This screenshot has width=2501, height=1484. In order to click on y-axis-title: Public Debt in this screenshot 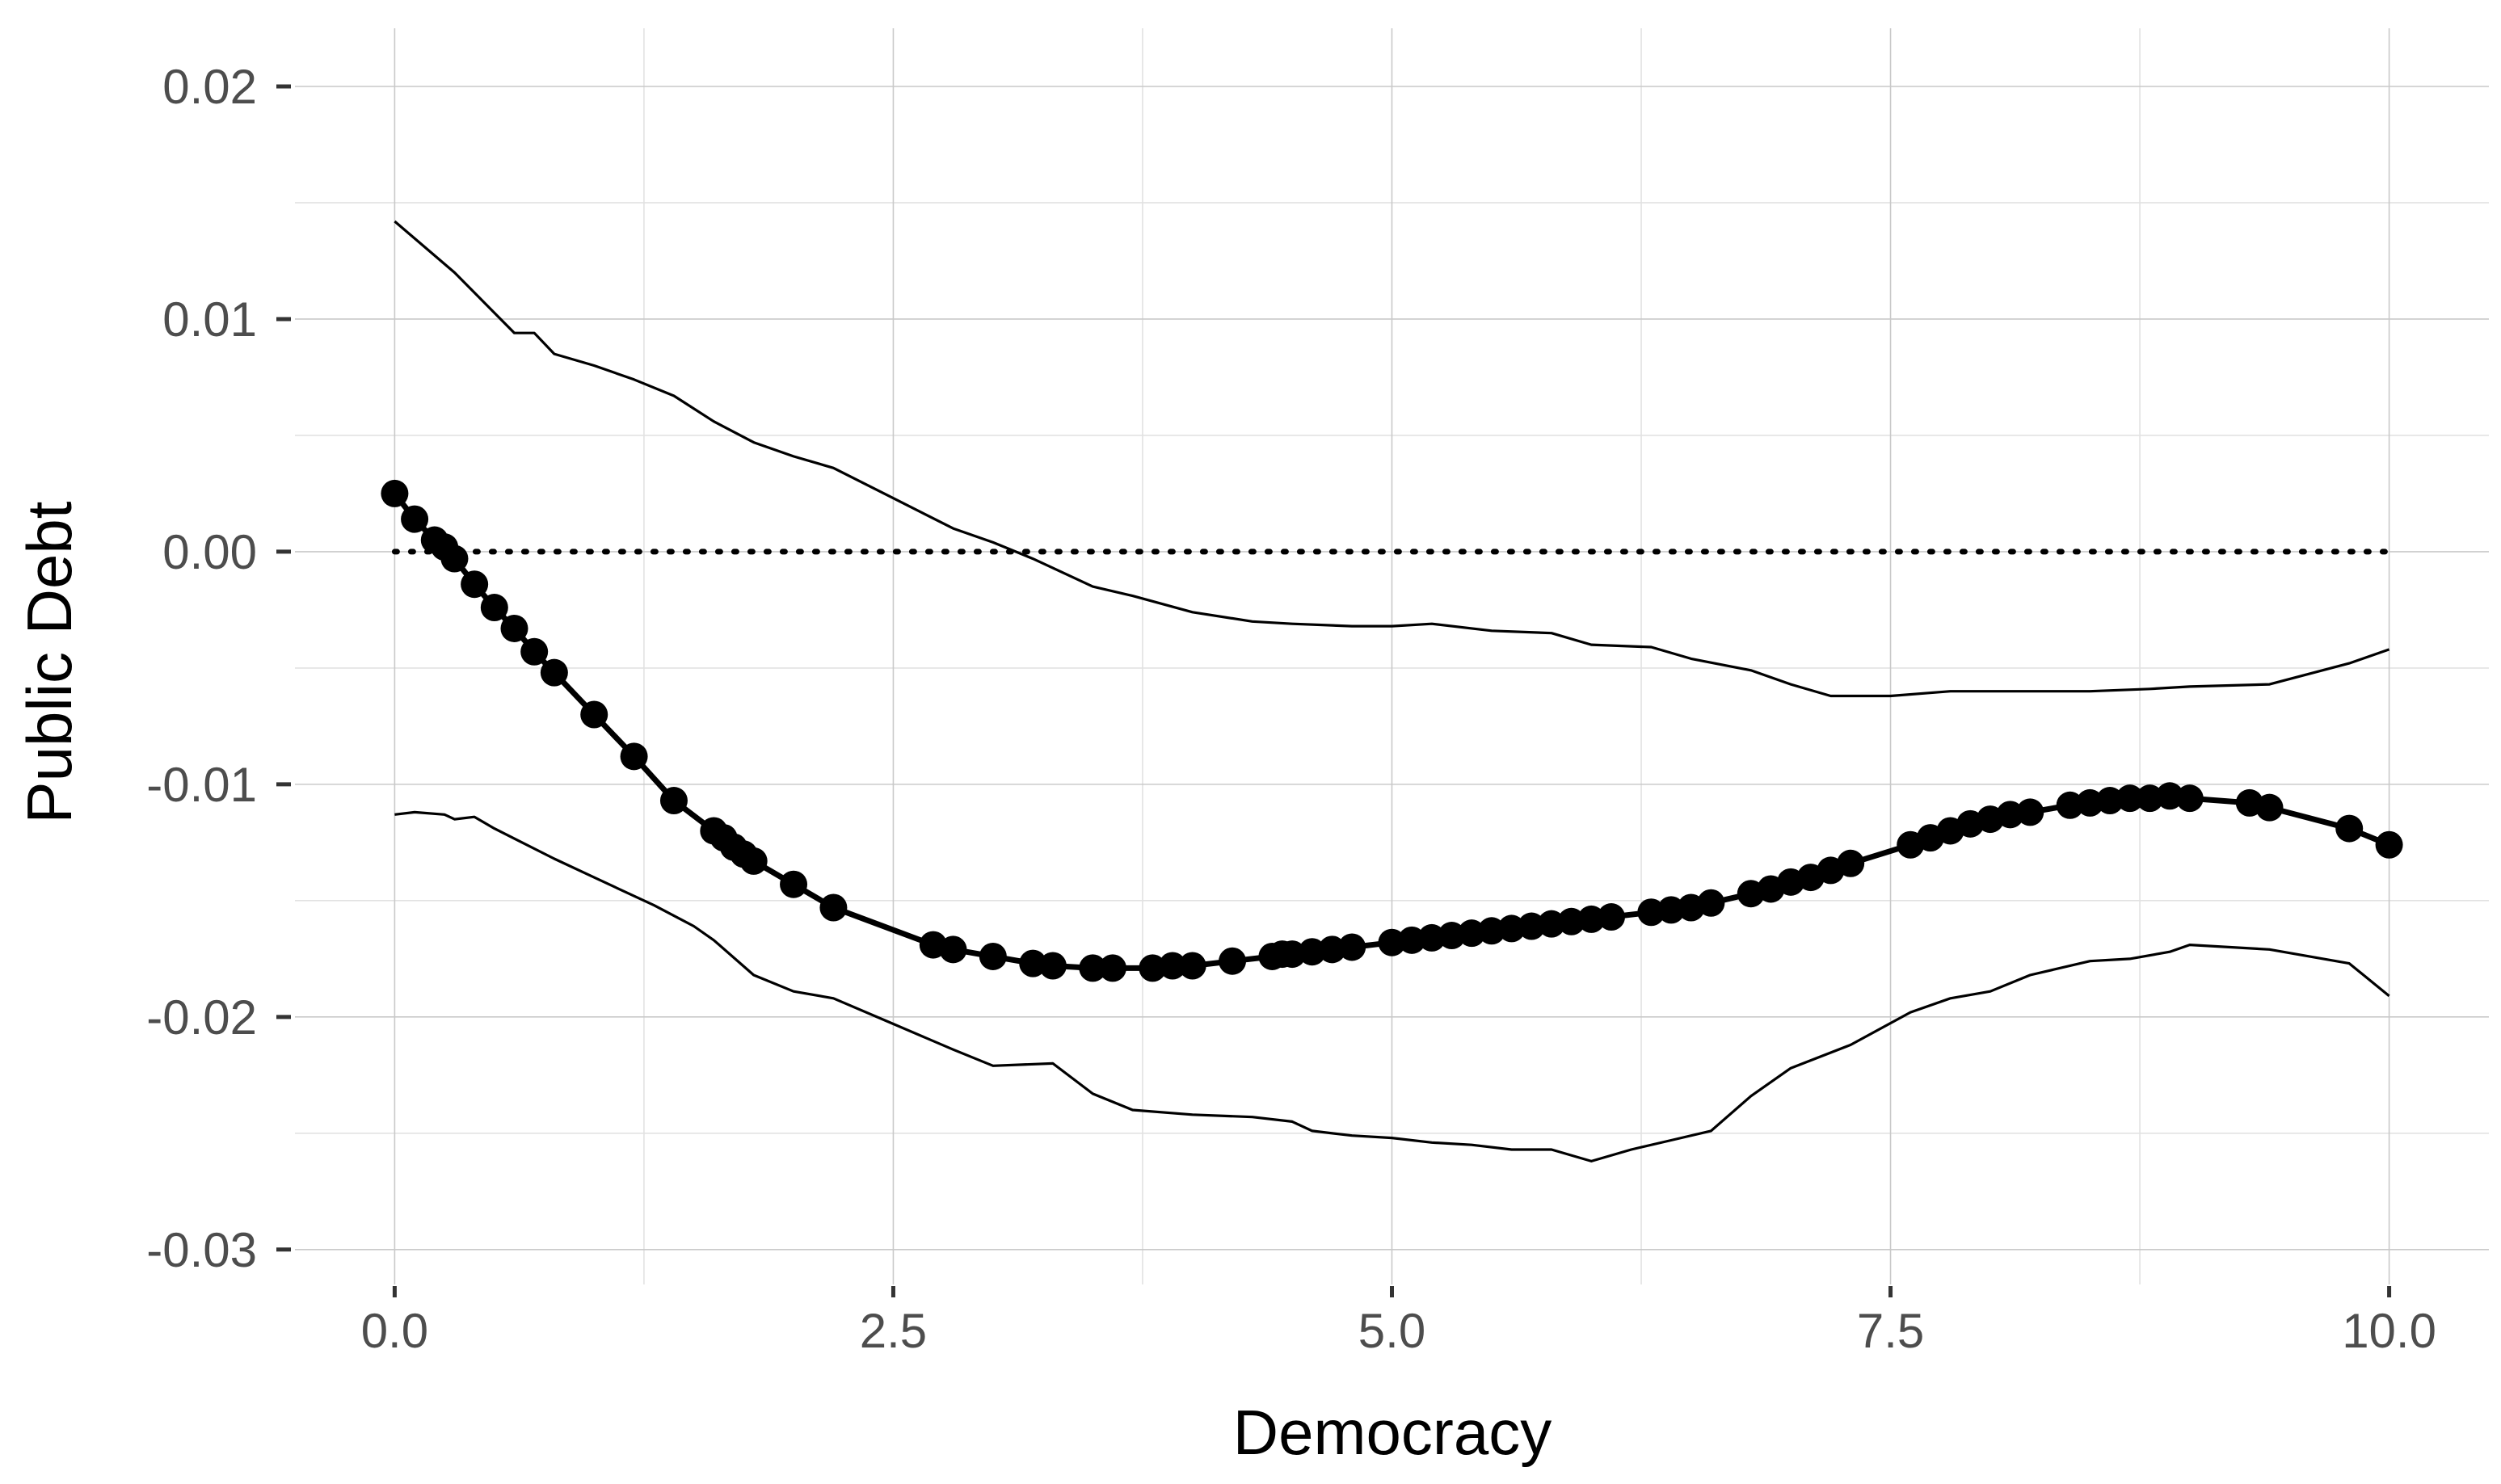, I will do `click(50, 662)`.